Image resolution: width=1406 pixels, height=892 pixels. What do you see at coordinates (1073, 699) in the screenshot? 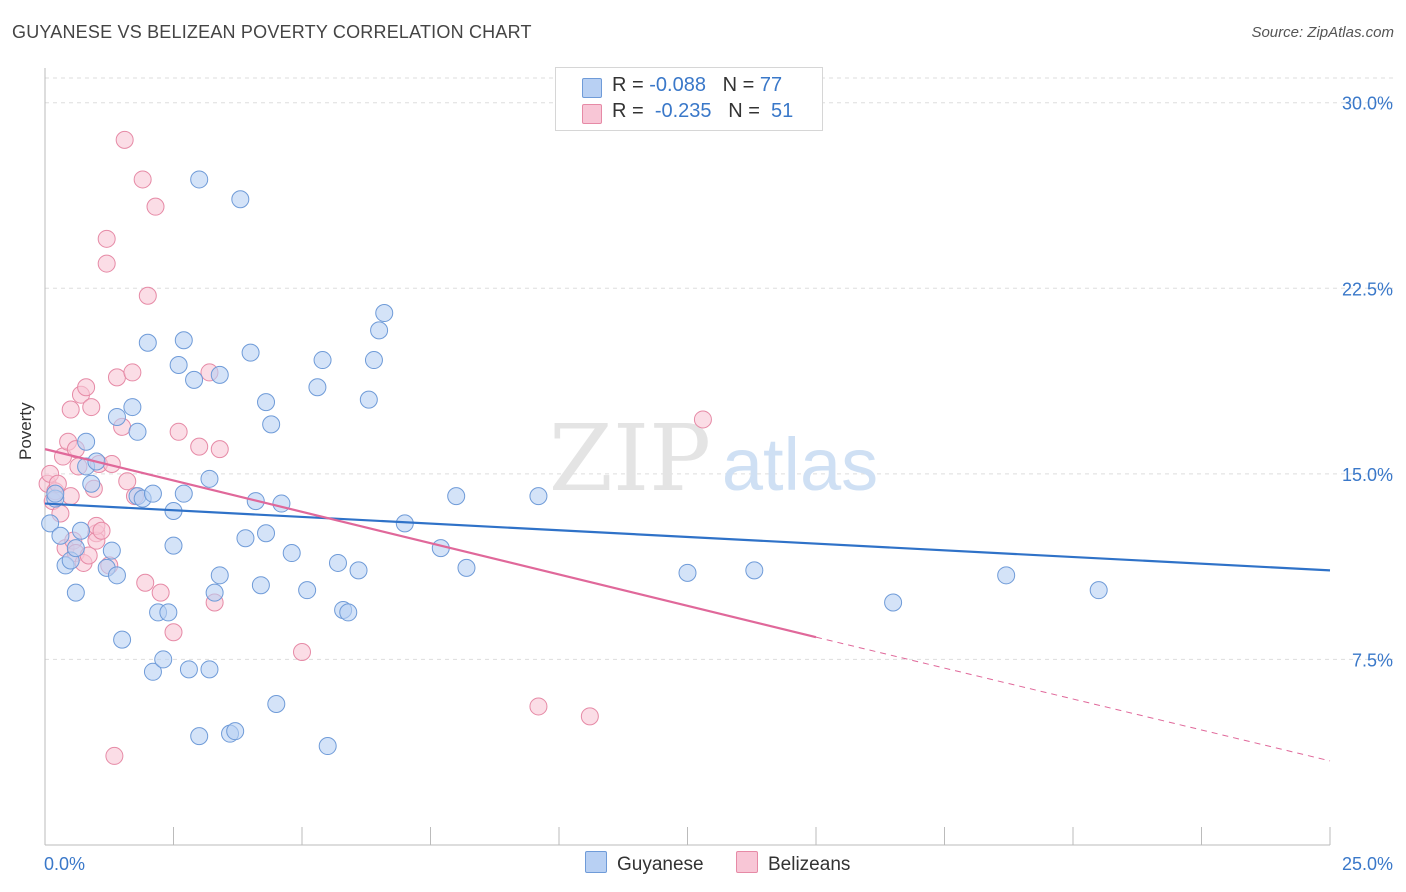
I see `belizeans-trend-extension` at bounding box center [1073, 699].